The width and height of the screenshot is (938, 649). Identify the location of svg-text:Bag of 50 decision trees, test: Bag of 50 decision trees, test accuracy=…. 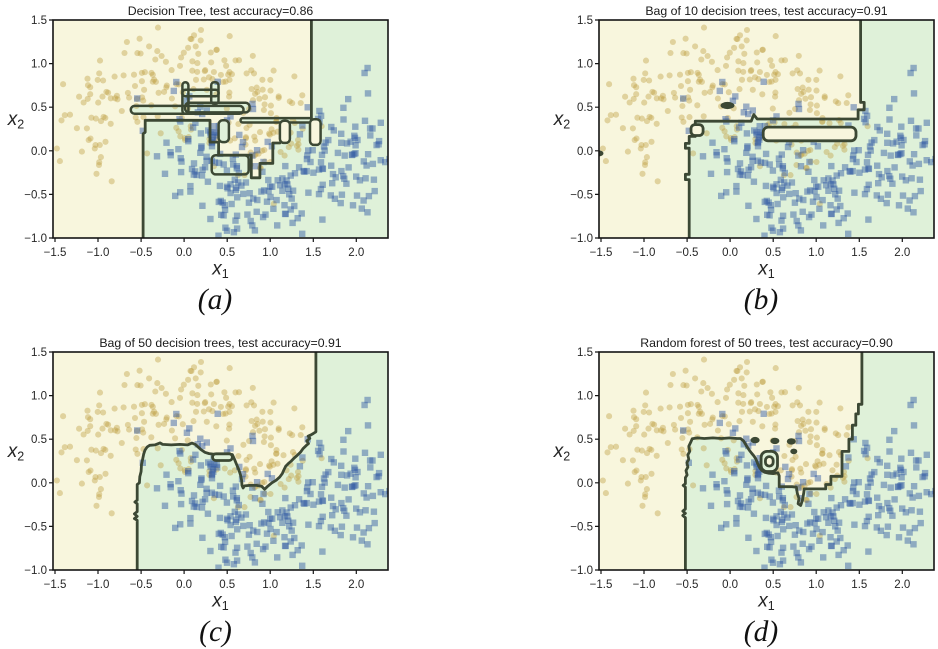
(220, 343).